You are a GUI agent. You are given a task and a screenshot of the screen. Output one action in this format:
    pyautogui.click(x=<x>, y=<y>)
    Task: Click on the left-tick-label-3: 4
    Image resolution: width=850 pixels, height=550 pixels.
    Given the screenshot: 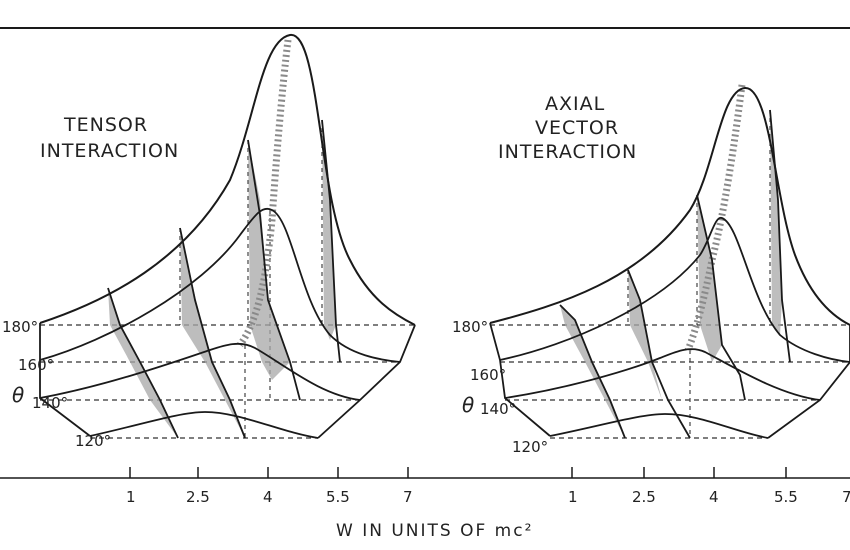 What is the action you would take?
    pyautogui.click(x=268, y=497)
    